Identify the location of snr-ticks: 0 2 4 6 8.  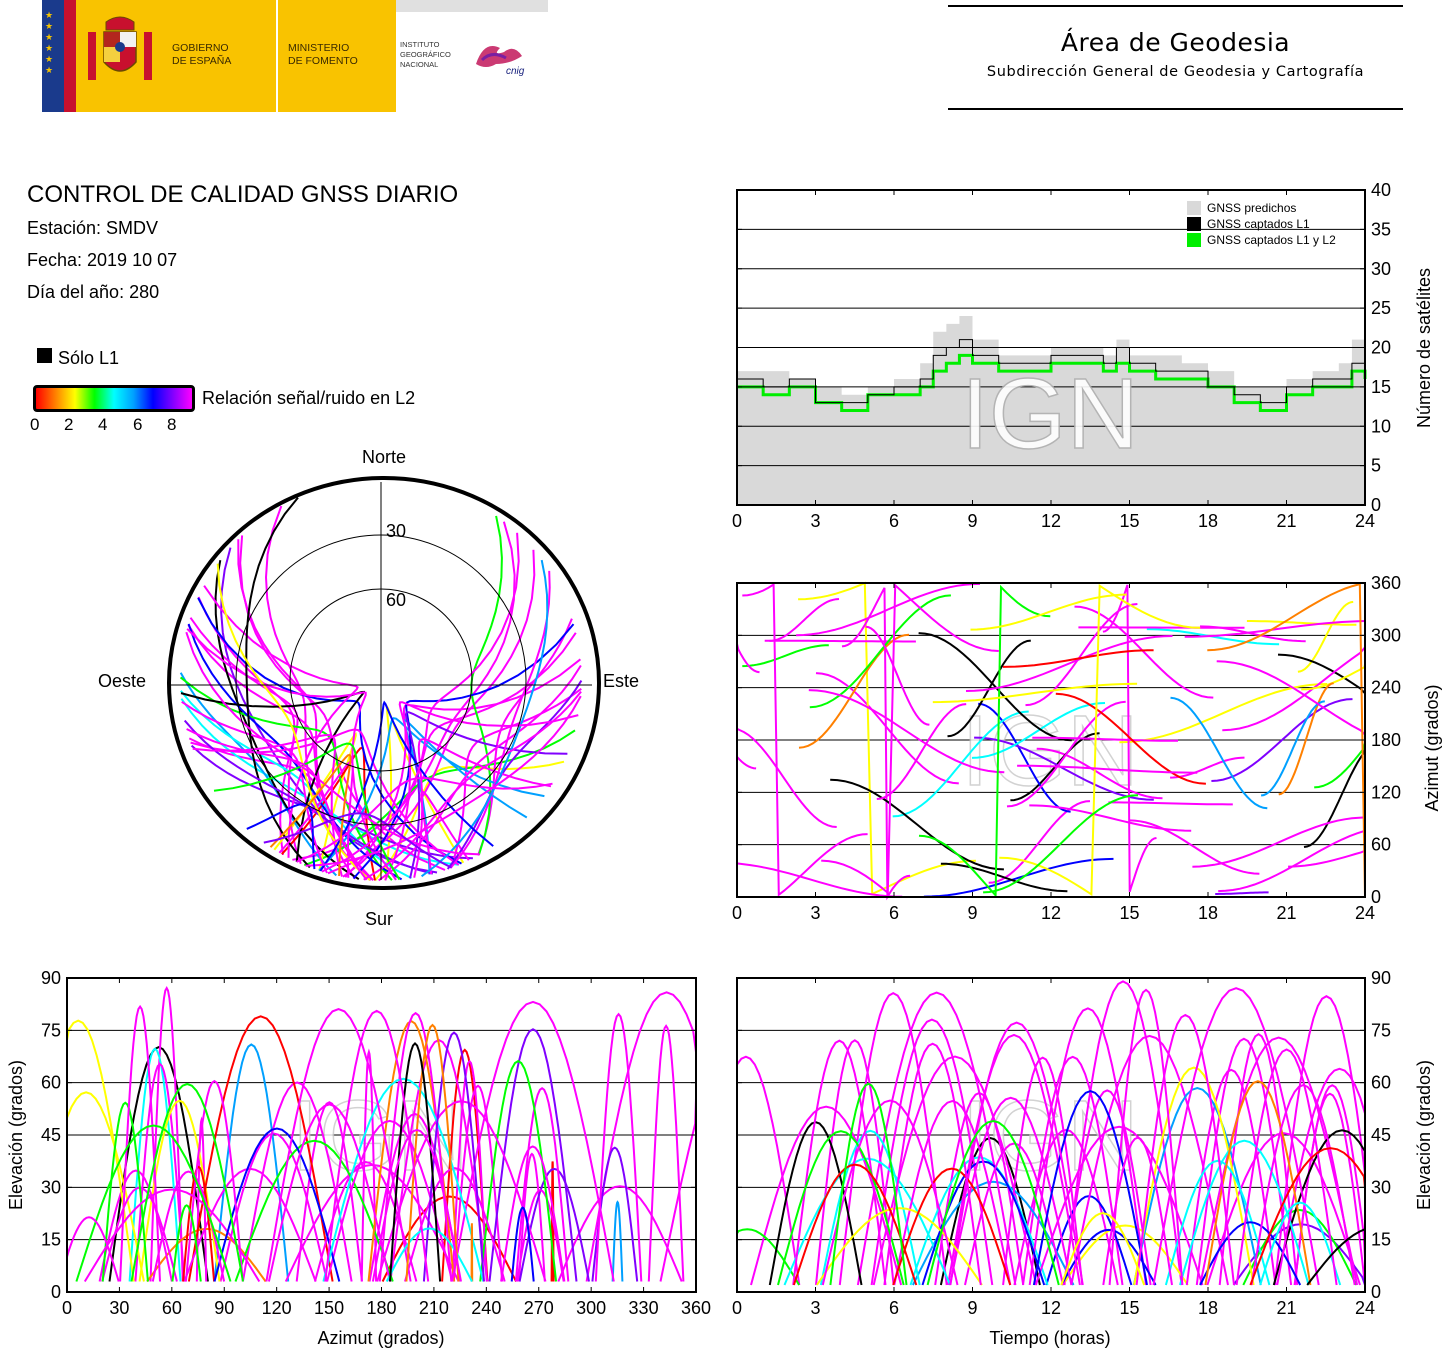
(116, 426).